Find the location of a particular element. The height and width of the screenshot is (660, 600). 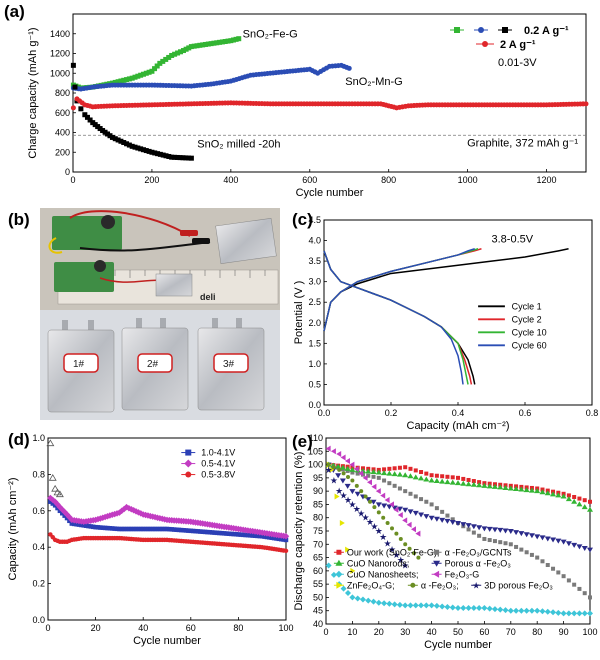

button-cell is located at coordinates (108, 222).